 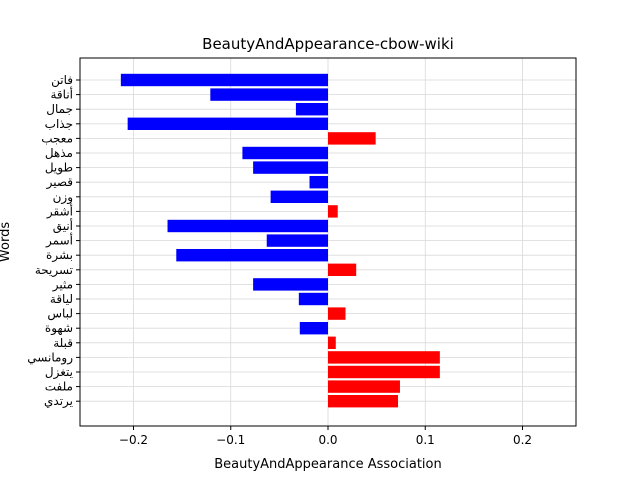 I want to click on y-tick-label: لباس, so click(x=60, y=314).